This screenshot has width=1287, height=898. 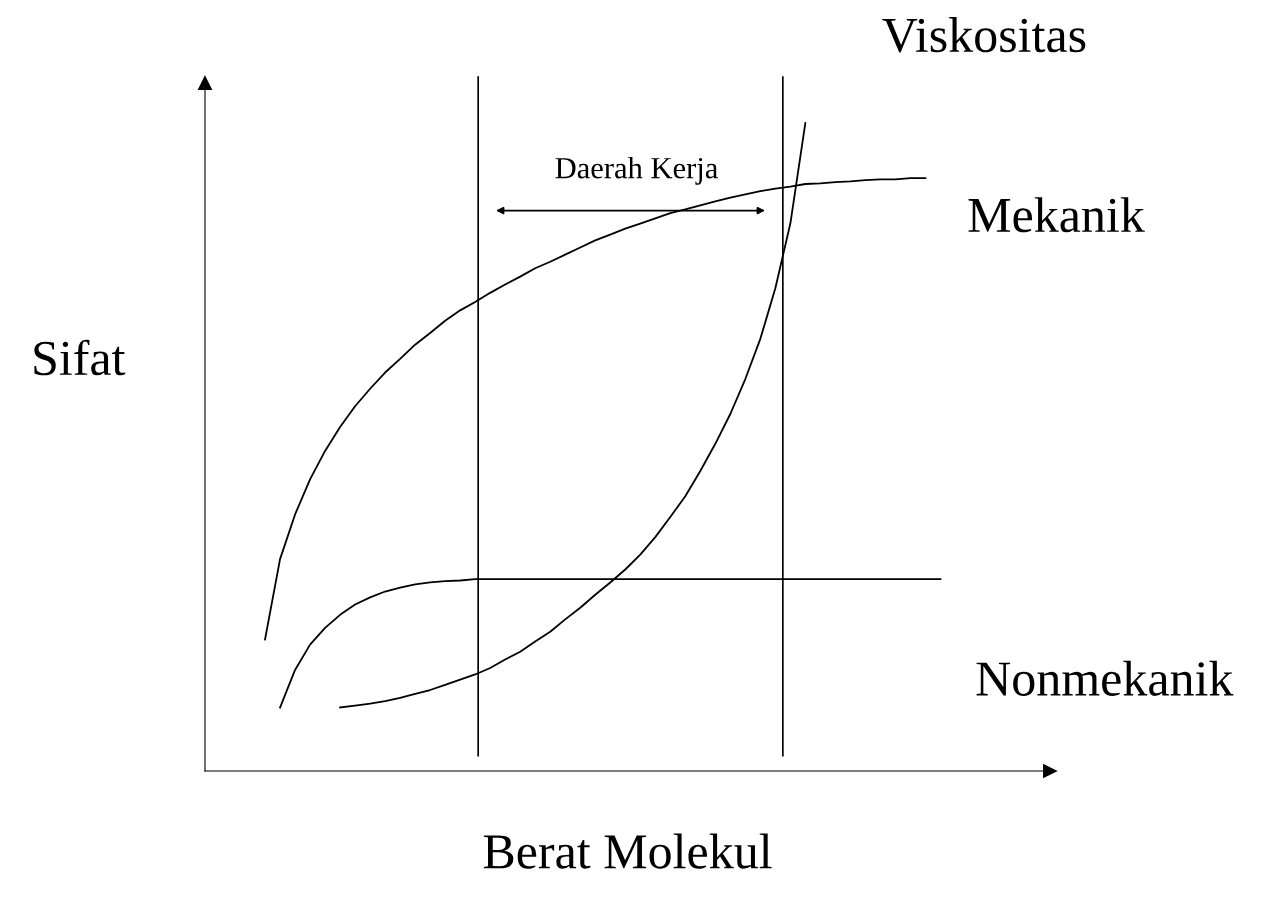 I want to click on series-label: Mekanik, so click(x=1056, y=215).